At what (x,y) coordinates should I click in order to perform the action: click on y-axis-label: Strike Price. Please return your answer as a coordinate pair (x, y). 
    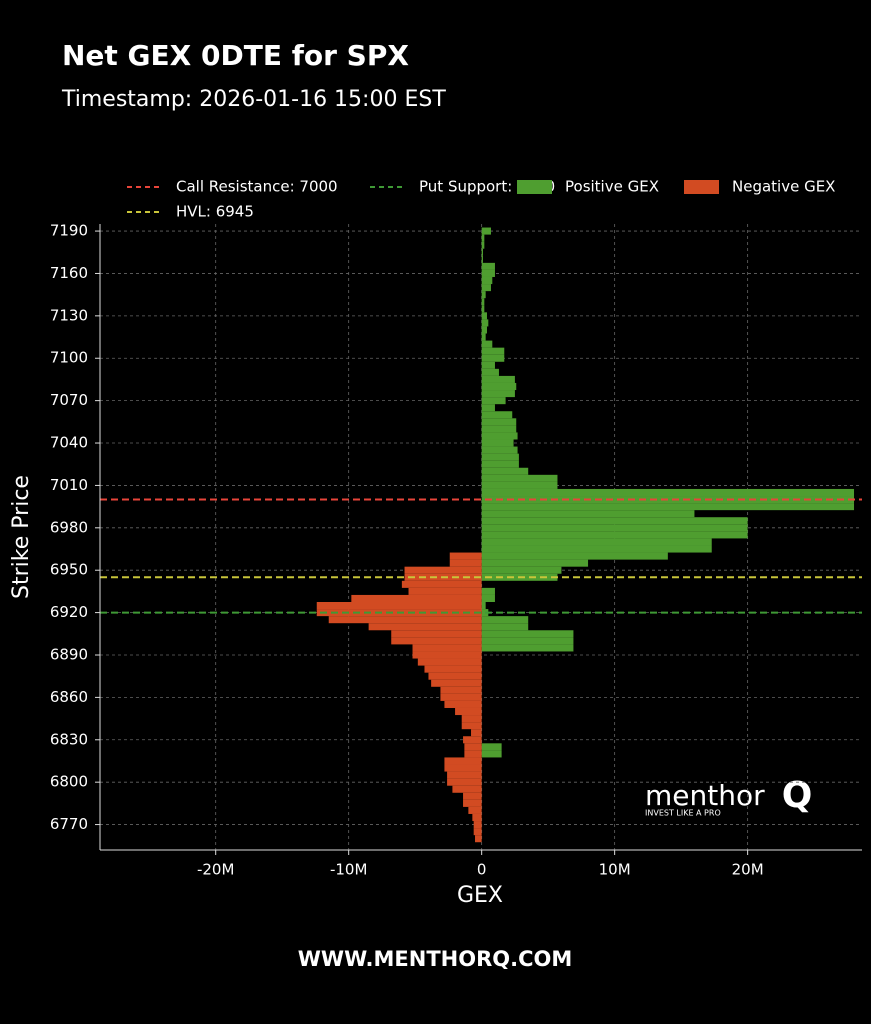
    Looking at the image, I should click on (21, 537).